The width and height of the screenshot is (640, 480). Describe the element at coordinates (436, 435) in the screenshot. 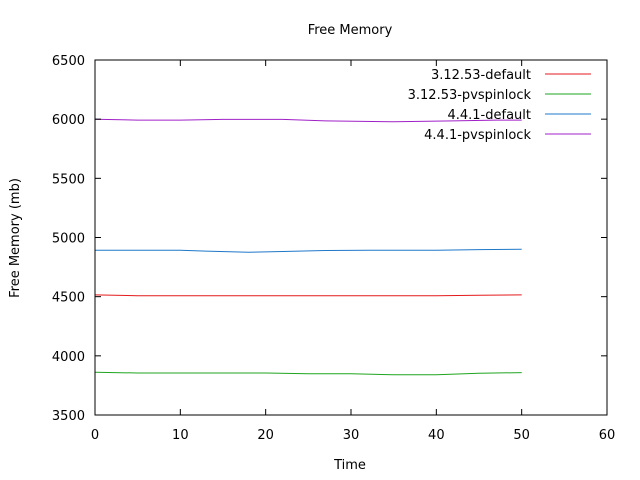

I see `x-tick-label: 40` at that location.